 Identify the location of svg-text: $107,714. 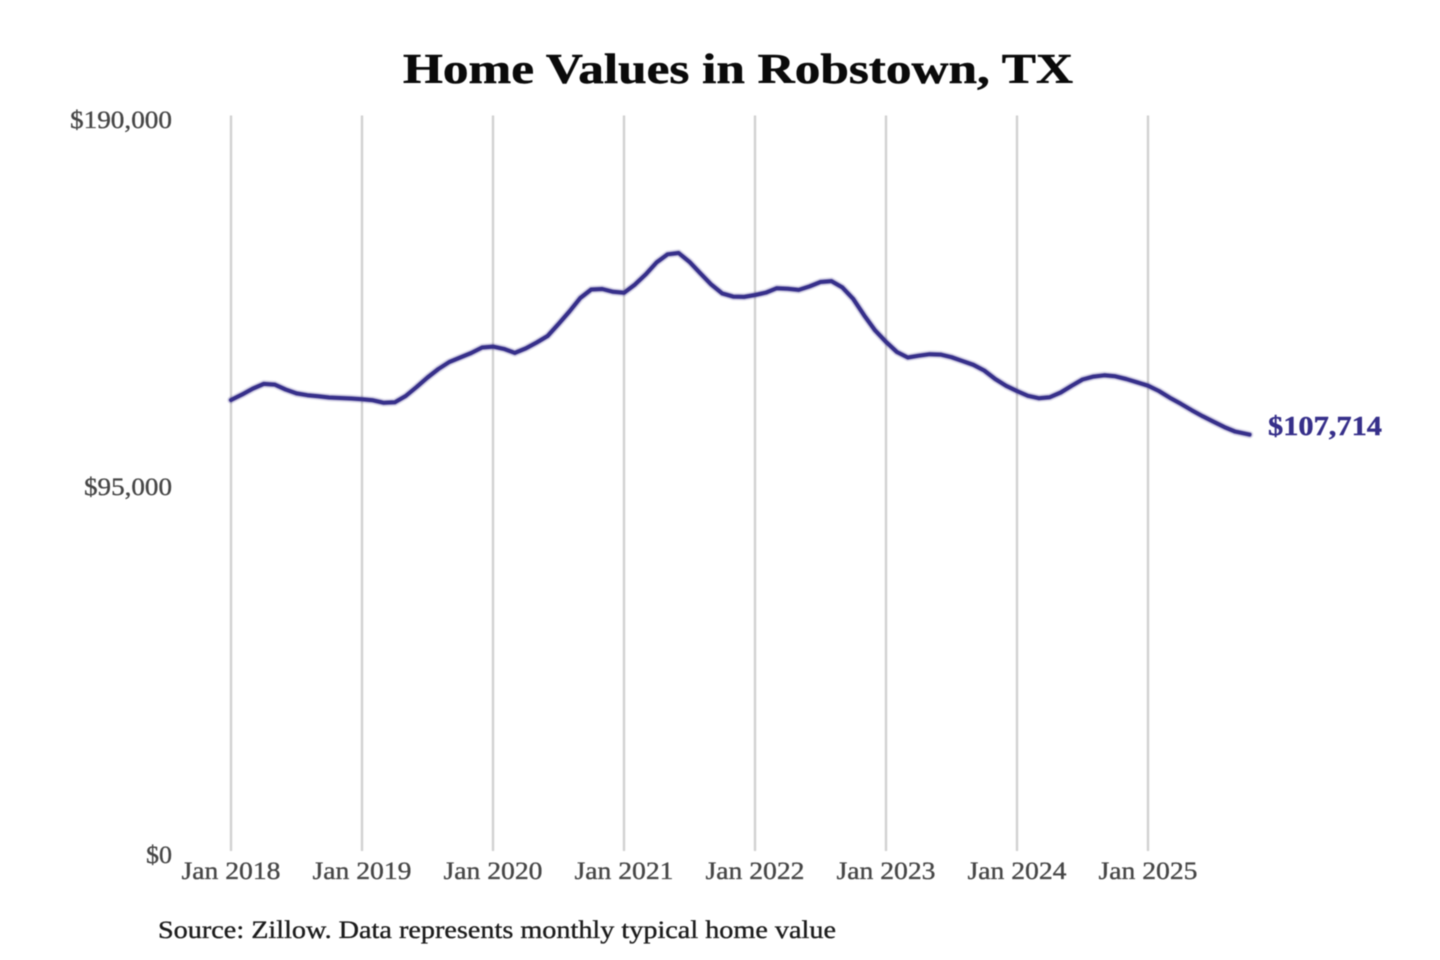
(1325, 426).